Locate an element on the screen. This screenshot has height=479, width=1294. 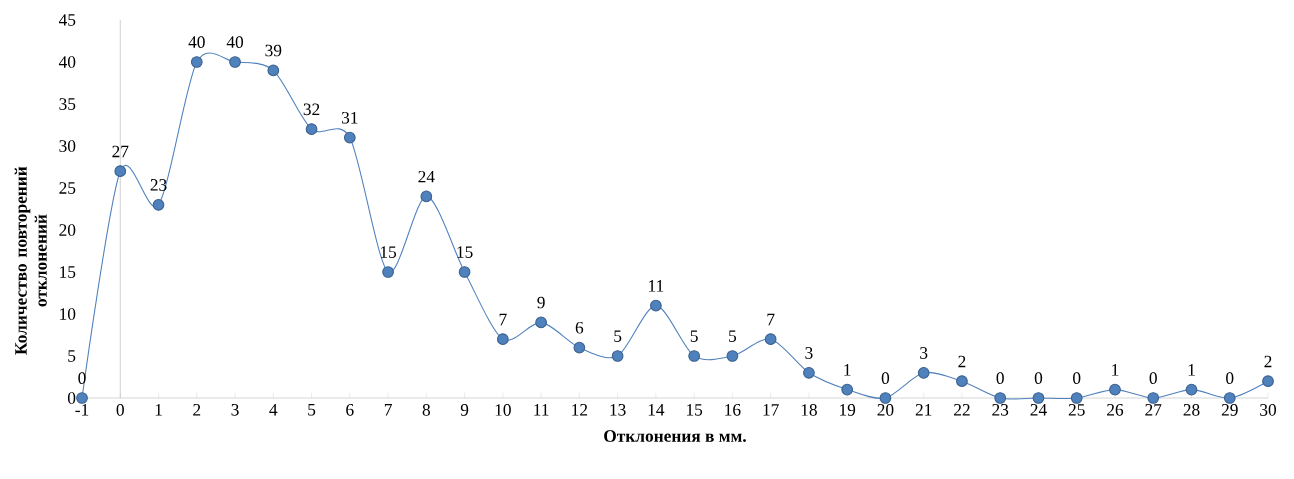
data-label: 31 is located at coordinates (349, 117).